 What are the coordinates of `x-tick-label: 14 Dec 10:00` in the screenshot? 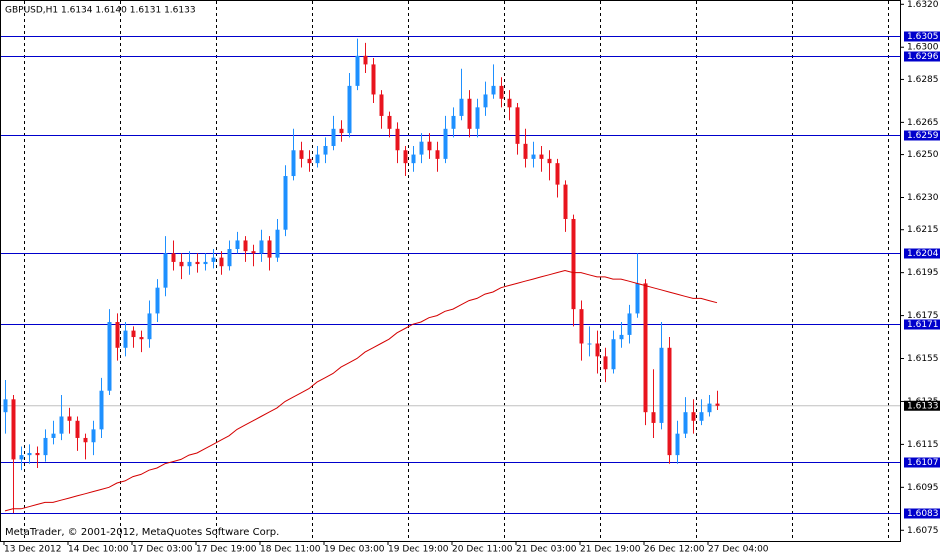 It's located at (98, 550).